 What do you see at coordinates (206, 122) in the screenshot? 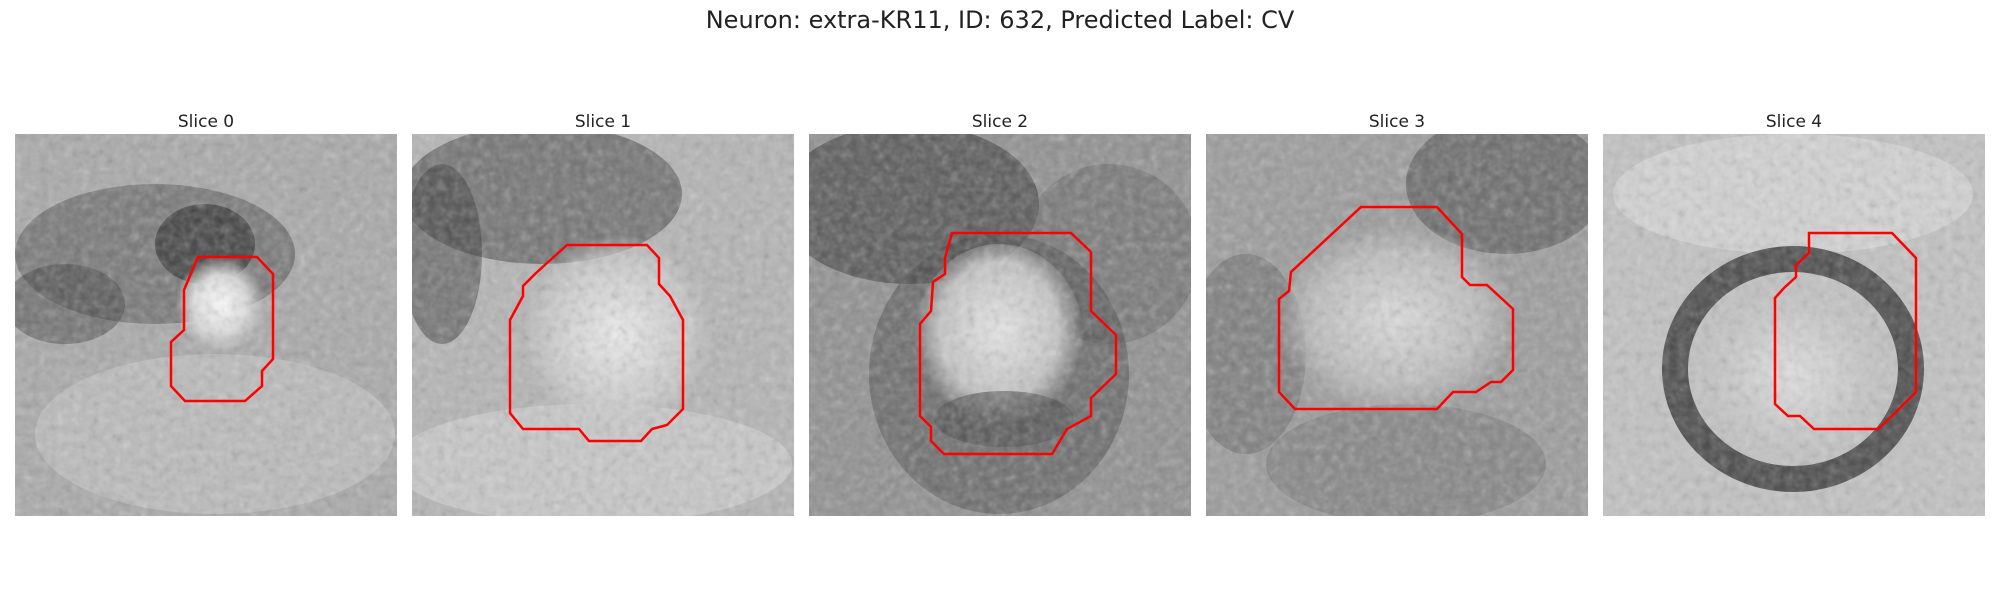
I see `slice-title: Slice 0` at bounding box center [206, 122].